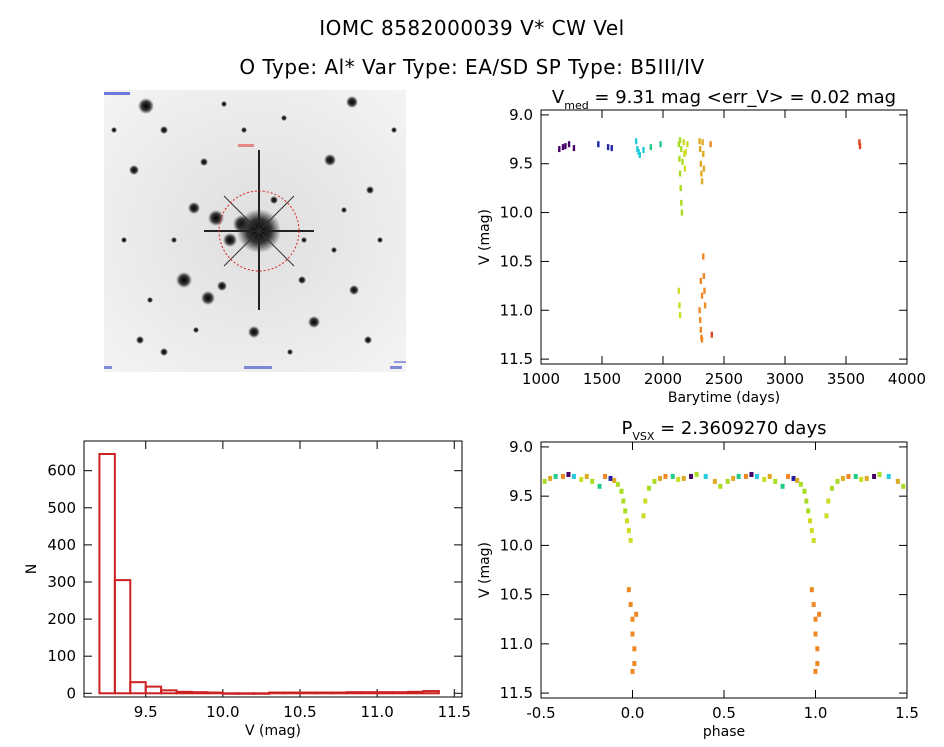 Image resolution: width=944 pixels, height=747 pixels. What do you see at coordinates (117, 93) in the screenshot?
I see `corner-mark-tl` at bounding box center [117, 93].